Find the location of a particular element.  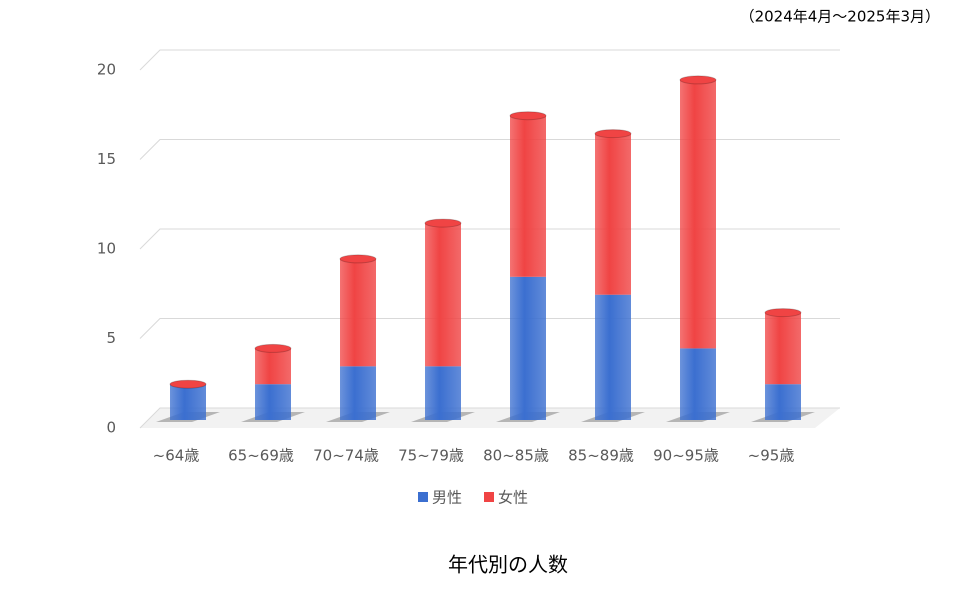

y-tick-label: 5 is located at coordinates (111, 338).